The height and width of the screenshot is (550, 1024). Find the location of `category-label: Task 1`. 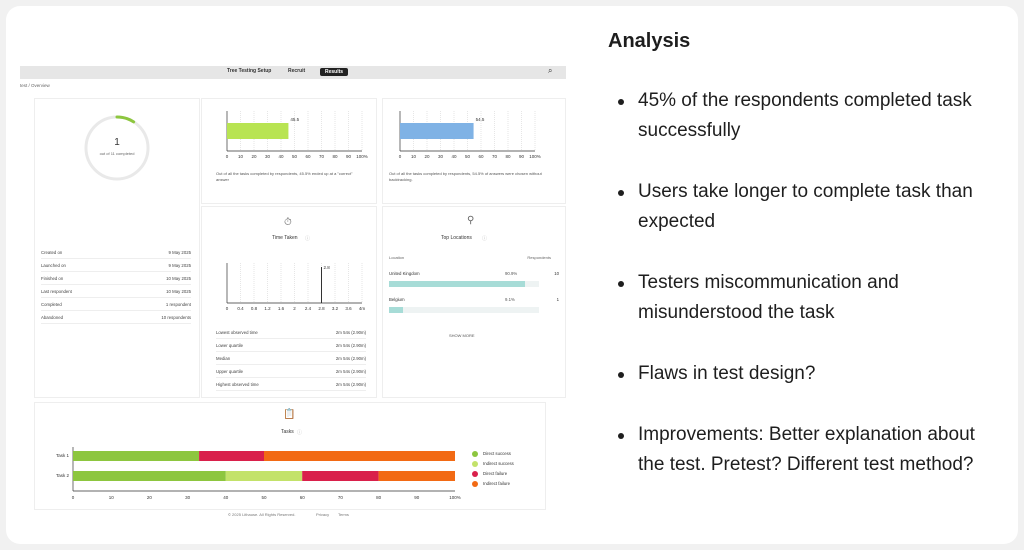

category-label: Task 1 is located at coordinates (63, 455).